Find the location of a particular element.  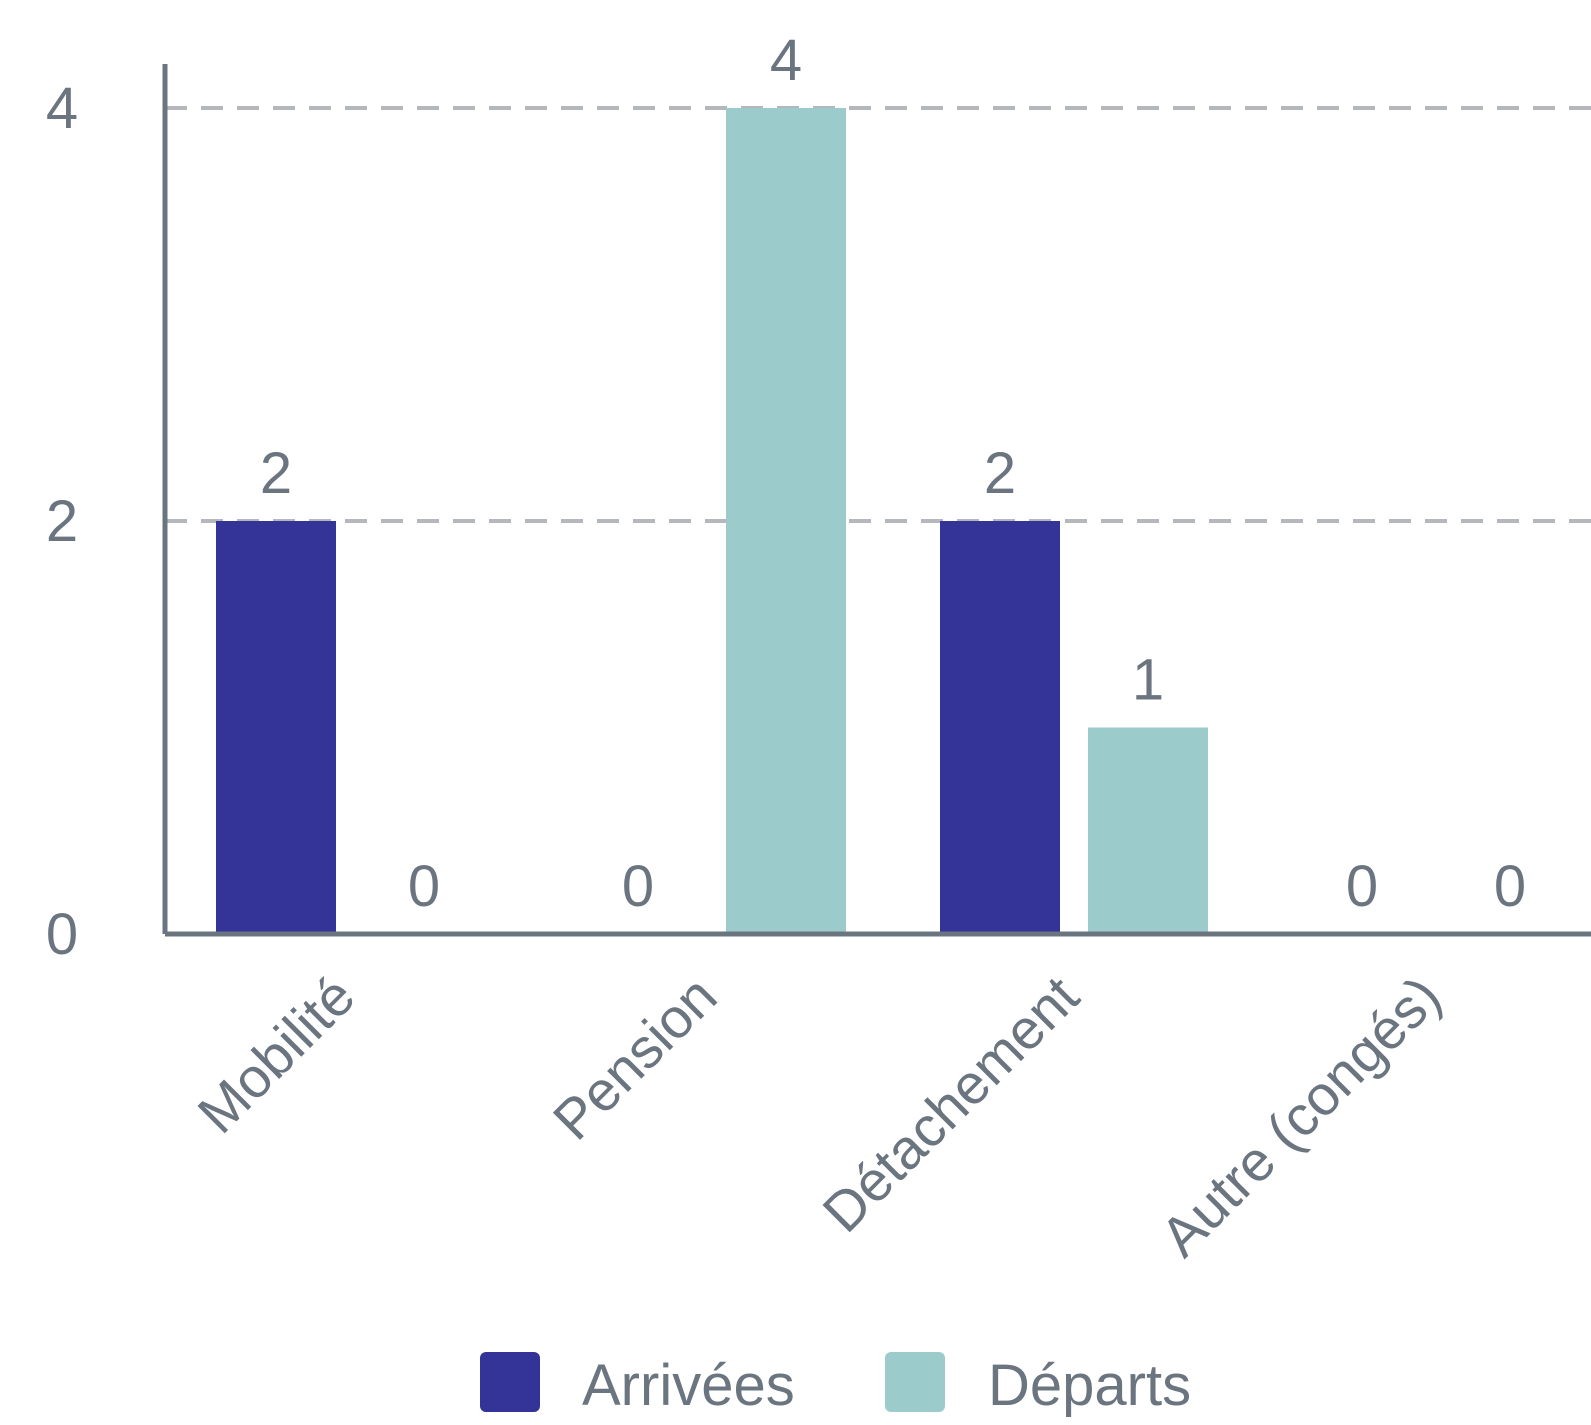

data-label-arrivees-mobilite: 2 is located at coordinates (276, 473).